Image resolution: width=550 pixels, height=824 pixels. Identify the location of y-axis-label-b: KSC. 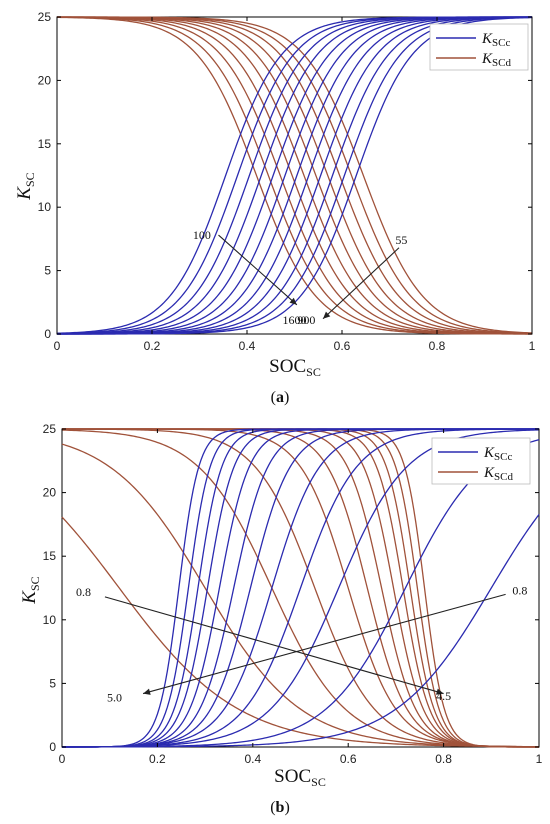
(30, 590).